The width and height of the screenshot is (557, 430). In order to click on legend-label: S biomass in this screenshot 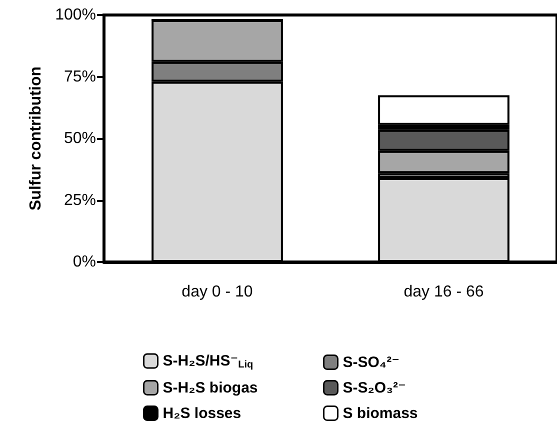, I will do `click(380, 413)`.